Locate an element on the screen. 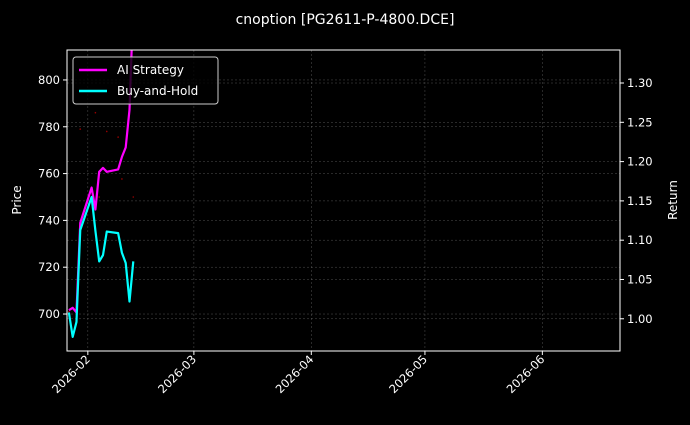  legend-box is located at coordinates (145, 80).